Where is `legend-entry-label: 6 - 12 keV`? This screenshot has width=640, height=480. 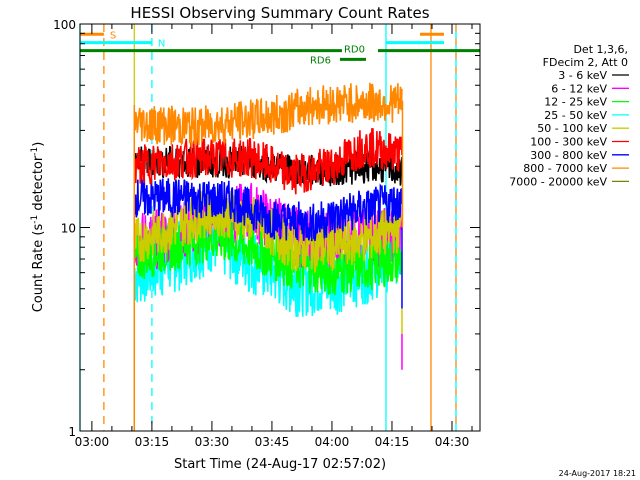 legend-entry-label: 6 - 12 keV is located at coordinates (579, 88).